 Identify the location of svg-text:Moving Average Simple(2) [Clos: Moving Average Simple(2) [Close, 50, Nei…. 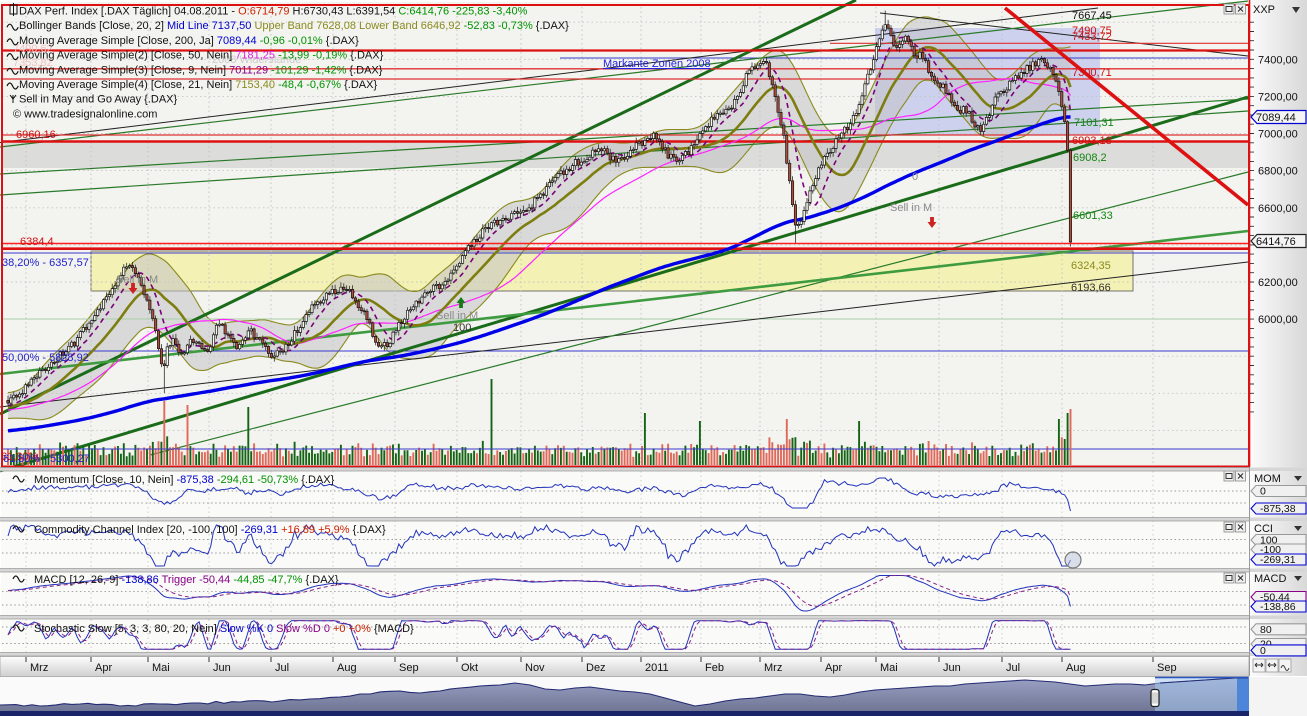
(201, 56).